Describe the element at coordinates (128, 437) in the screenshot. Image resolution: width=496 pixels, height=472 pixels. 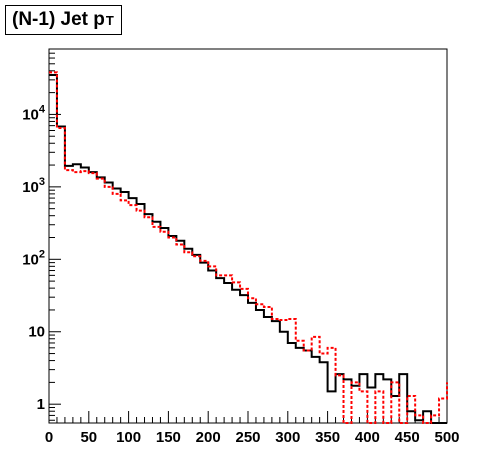
I see `x-tick-label: 100` at that location.